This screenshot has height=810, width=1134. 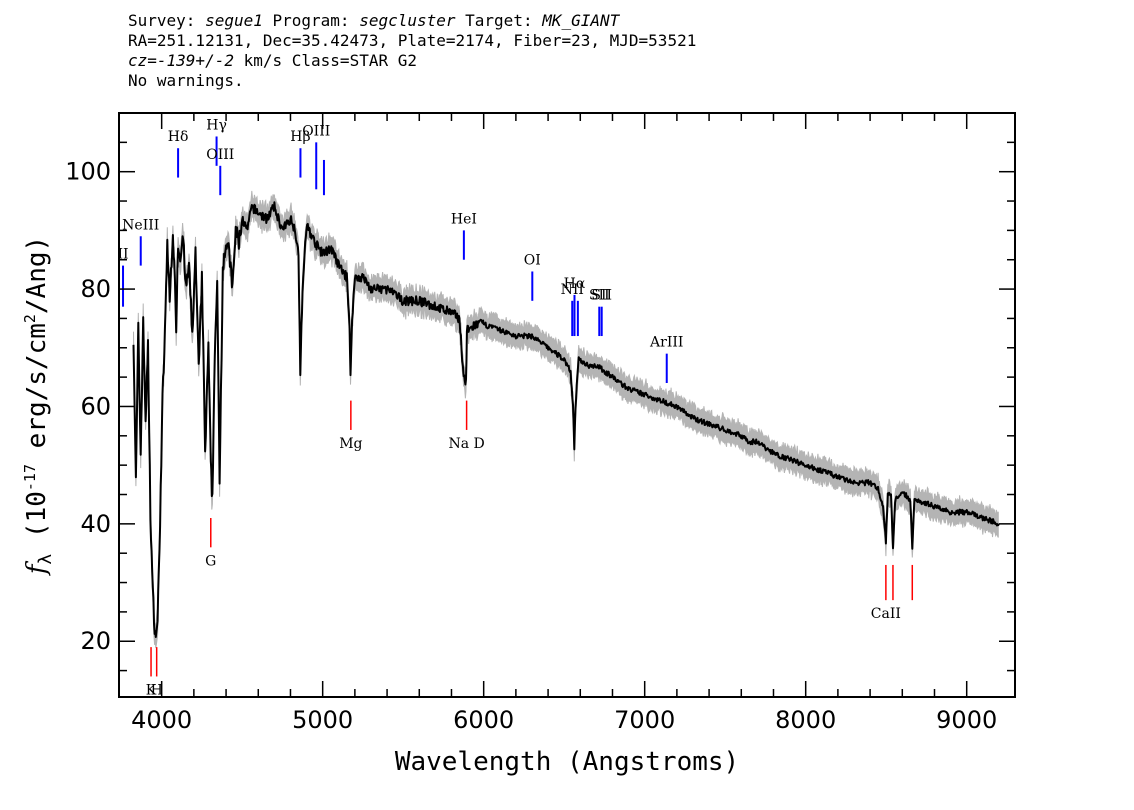 What do you see at coordinates (95, 524) in the screenshot?
I see `y-tick-label: 40` at bounding box center [95, 524].